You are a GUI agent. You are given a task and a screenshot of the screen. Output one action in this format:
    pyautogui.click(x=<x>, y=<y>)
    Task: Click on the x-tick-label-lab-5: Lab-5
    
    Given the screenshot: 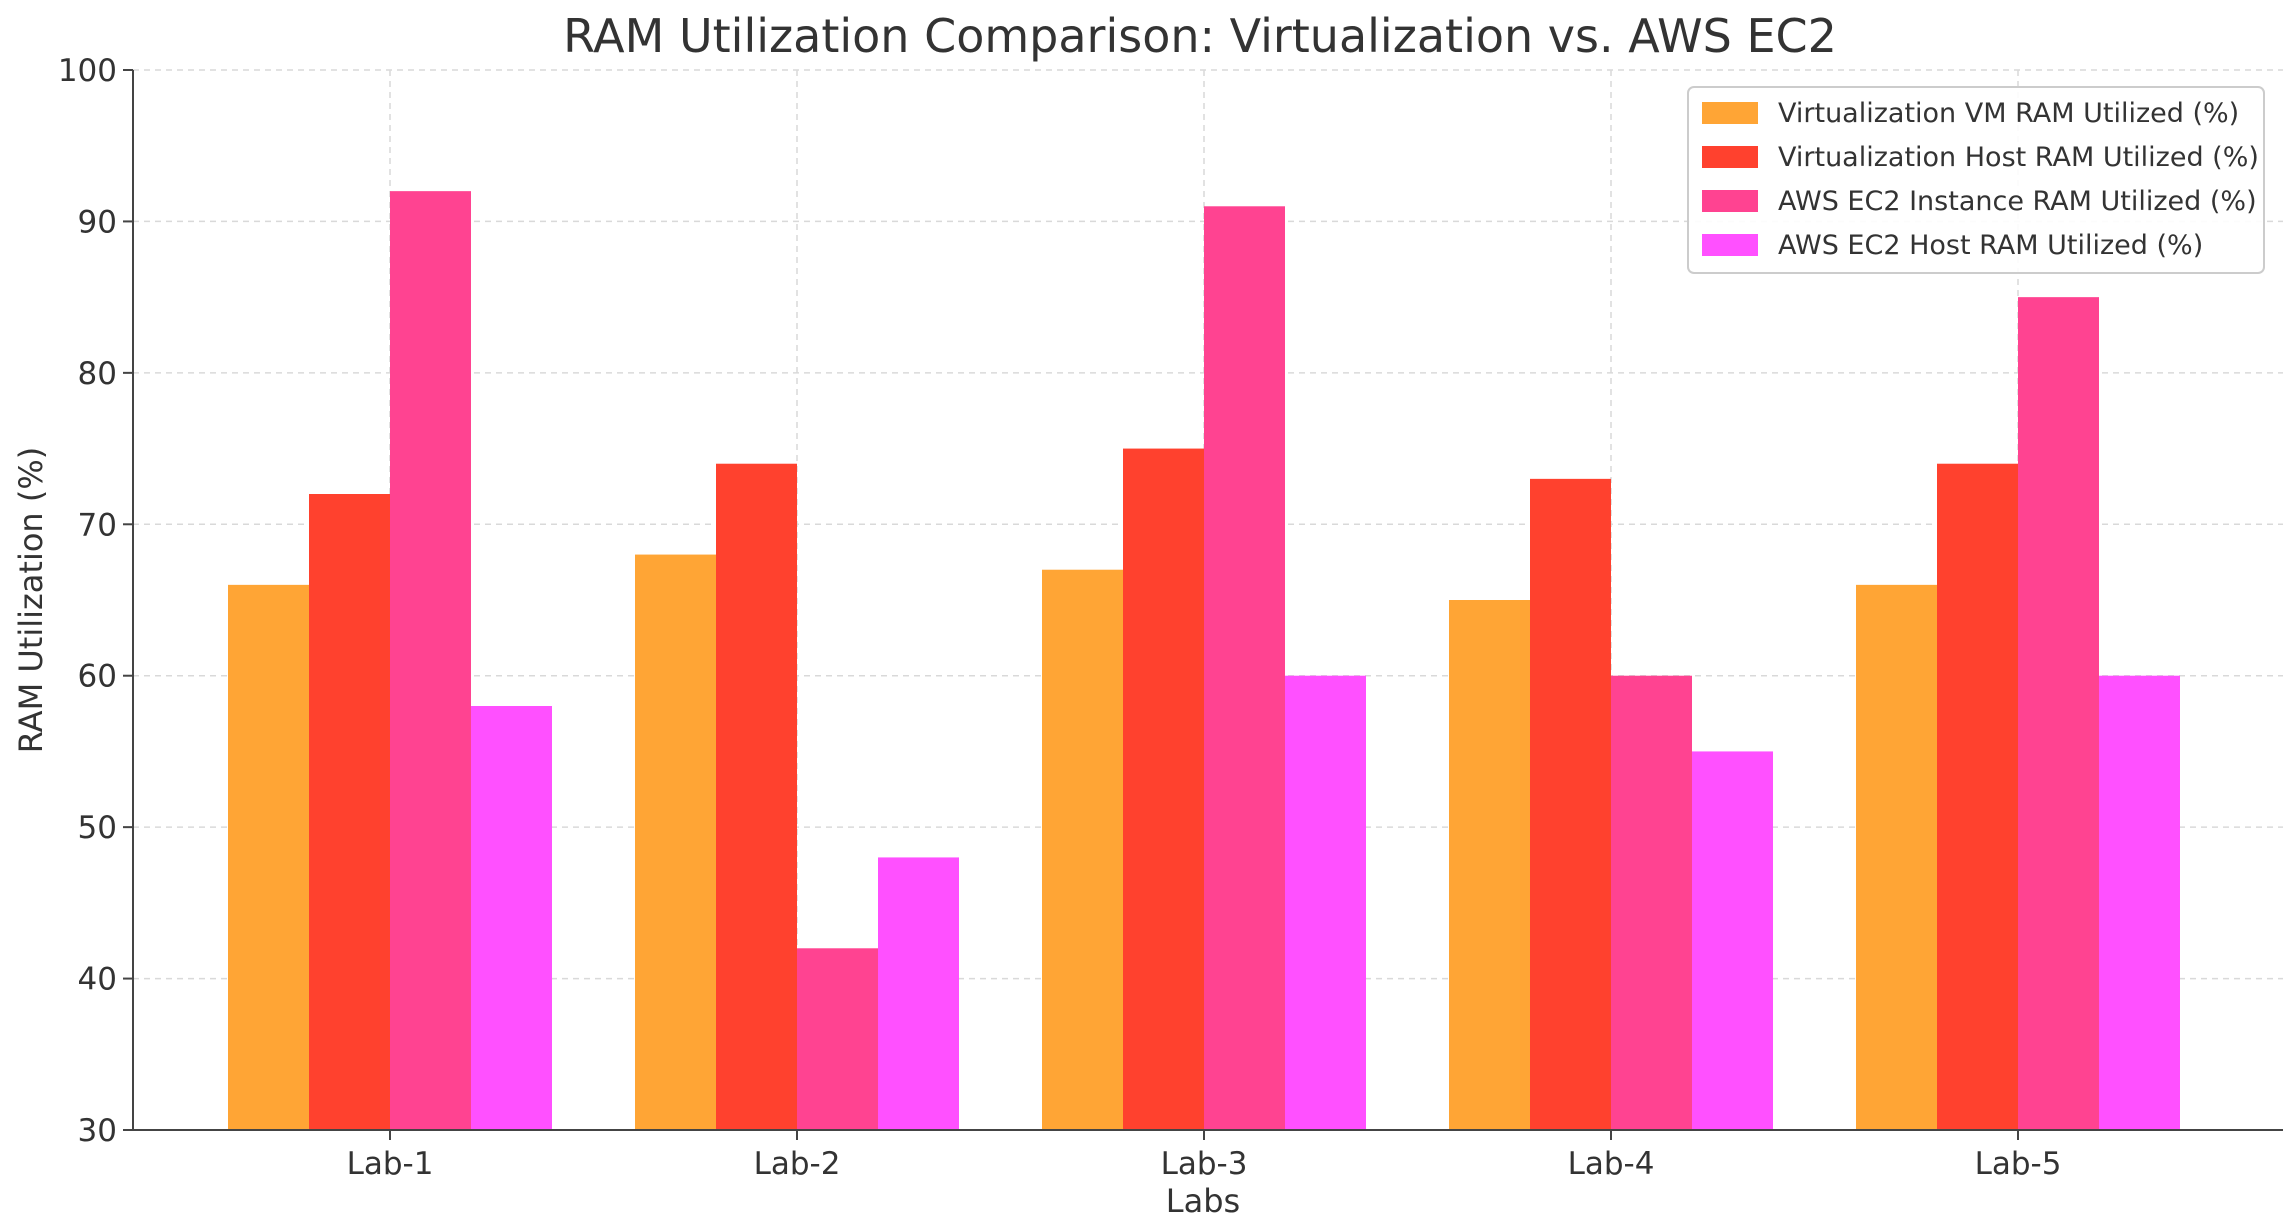 What is the action you would take?
    pyautogui.click(x=2018, y=1164)
    